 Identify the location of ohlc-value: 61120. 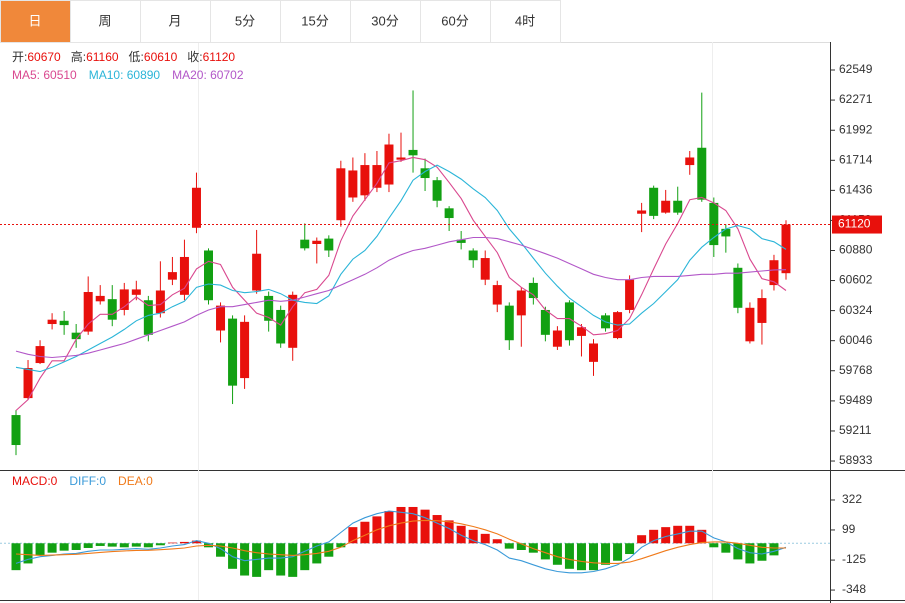
(219, 57).